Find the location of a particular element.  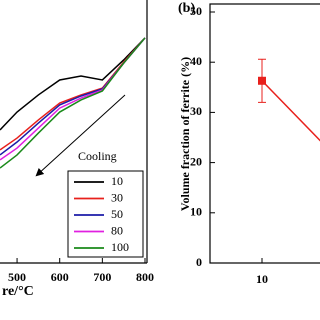

legend is located at coordinates (105, 214).